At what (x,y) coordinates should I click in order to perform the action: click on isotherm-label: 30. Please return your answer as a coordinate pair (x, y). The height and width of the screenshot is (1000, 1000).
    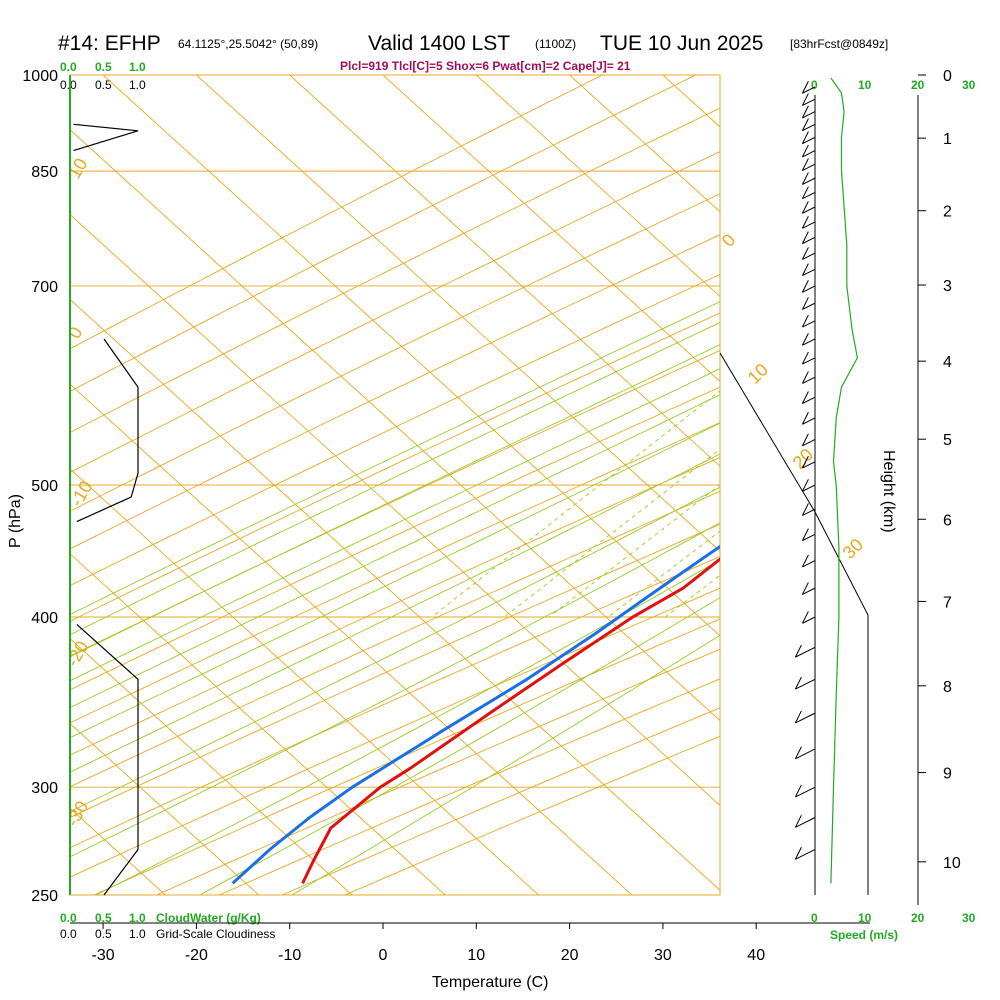
    Looking at the image, I should click on (853, 549).